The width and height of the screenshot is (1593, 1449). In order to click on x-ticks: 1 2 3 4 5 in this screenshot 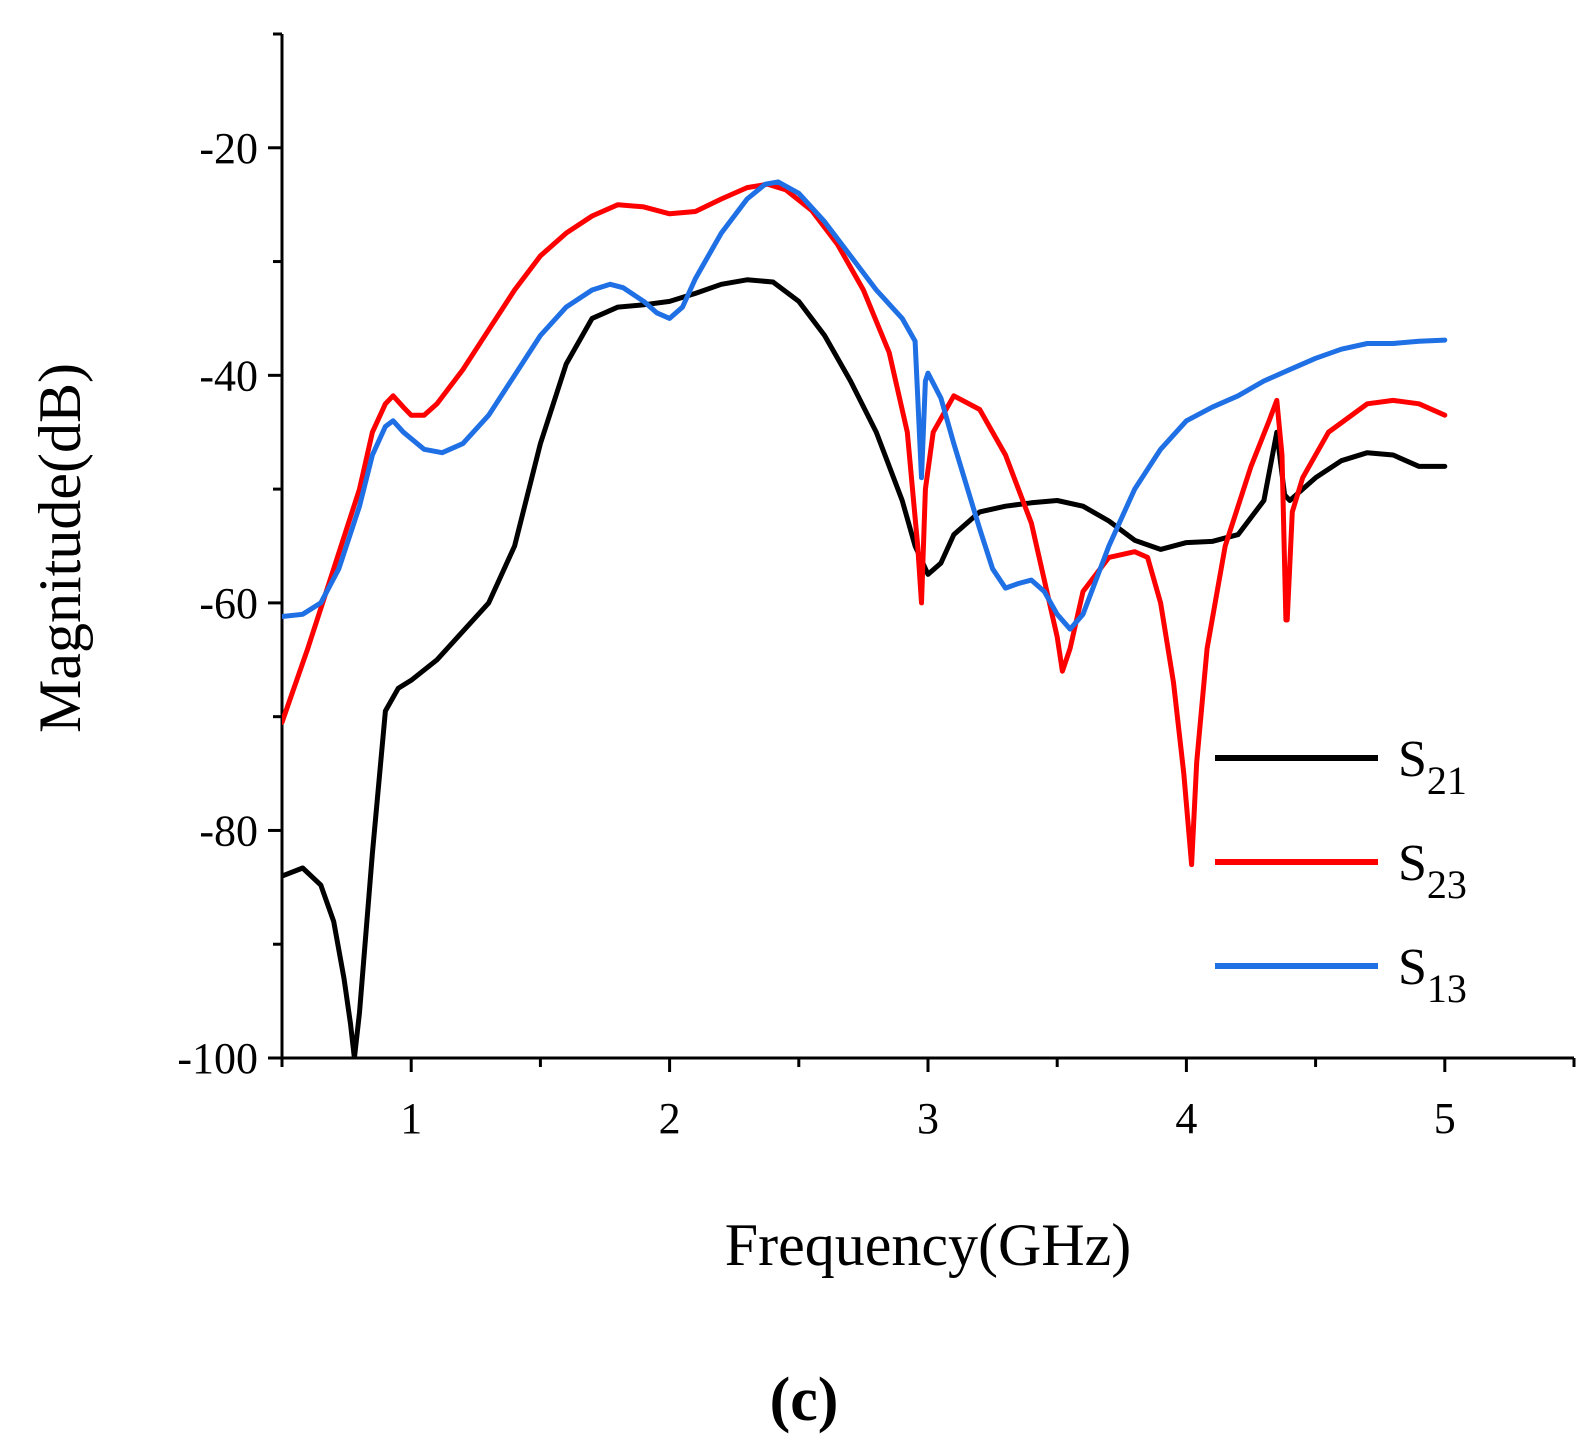, I will do `click(928, 1100)`.